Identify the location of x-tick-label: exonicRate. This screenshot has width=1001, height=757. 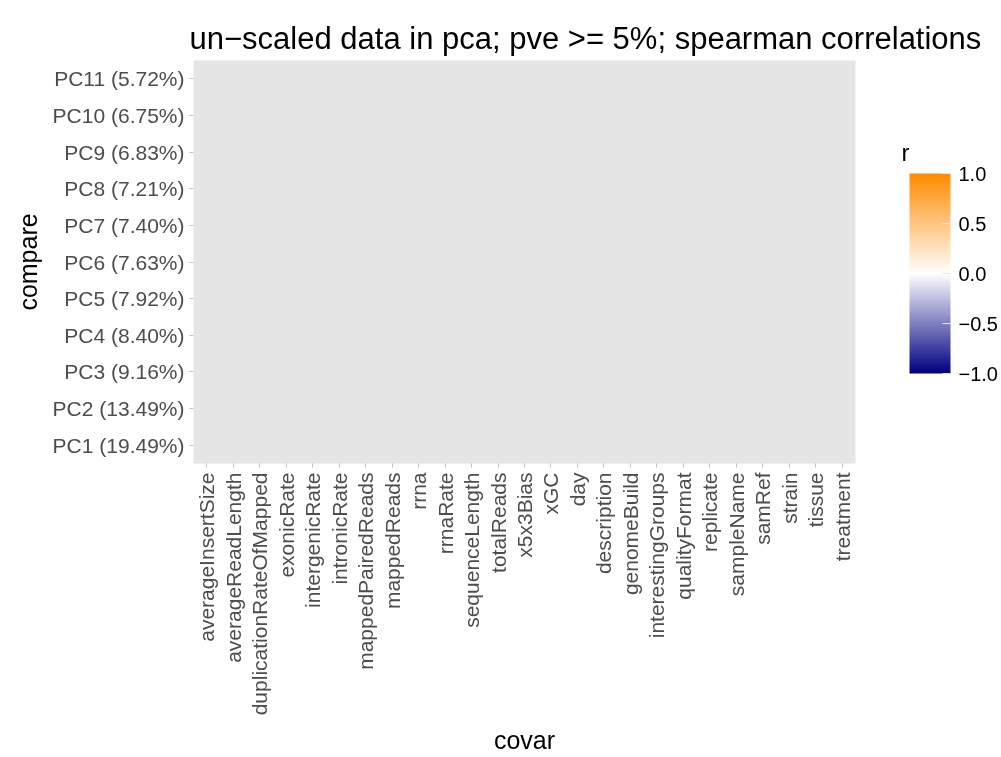
(286, 525).